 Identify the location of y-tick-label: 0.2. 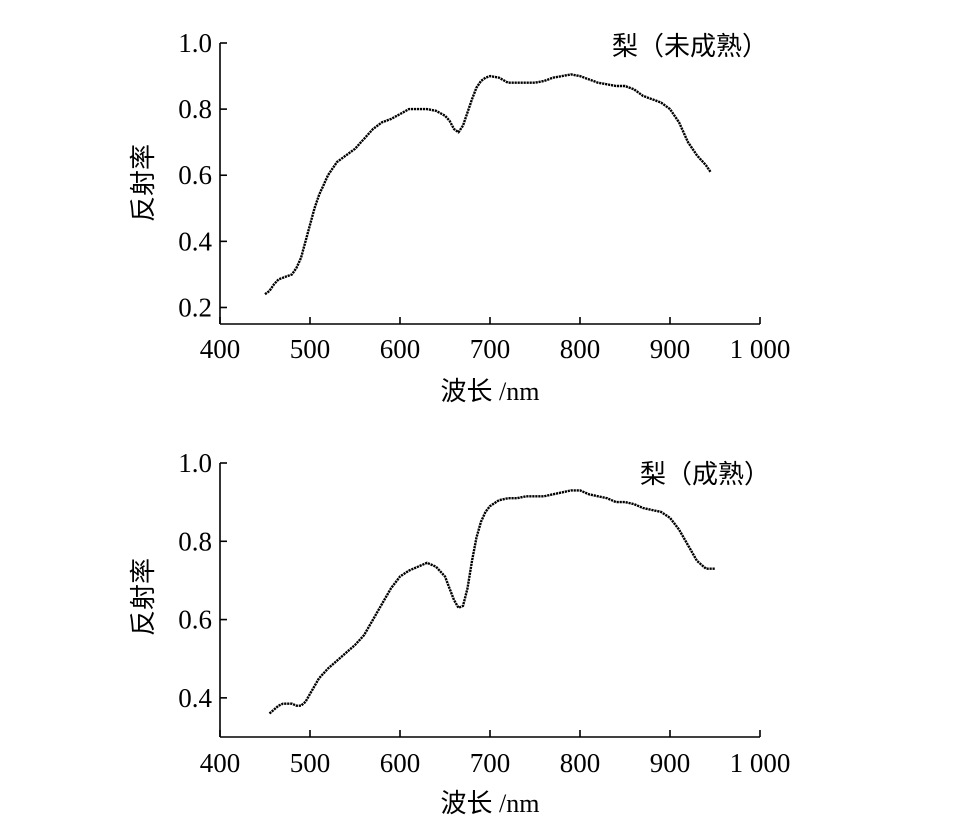
(195, 307).